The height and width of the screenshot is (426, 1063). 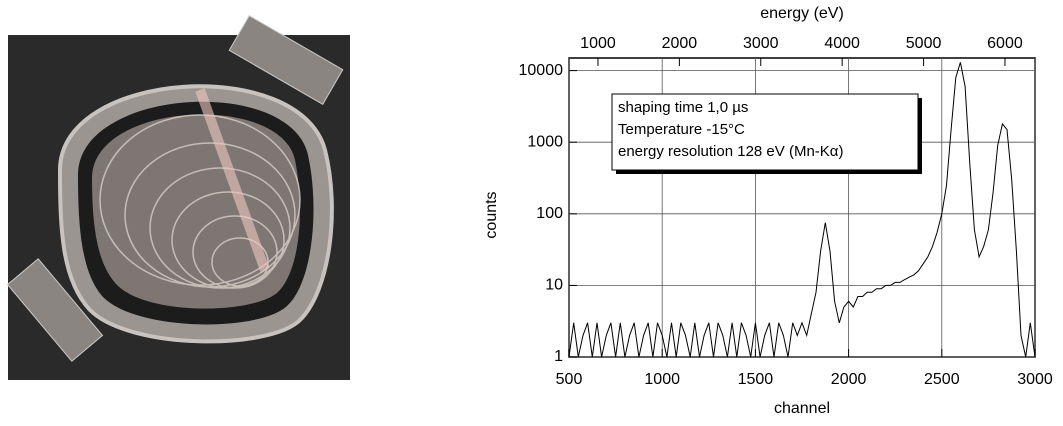 I want to click on x-tick-label: 1000, so click(x=662, y=379).